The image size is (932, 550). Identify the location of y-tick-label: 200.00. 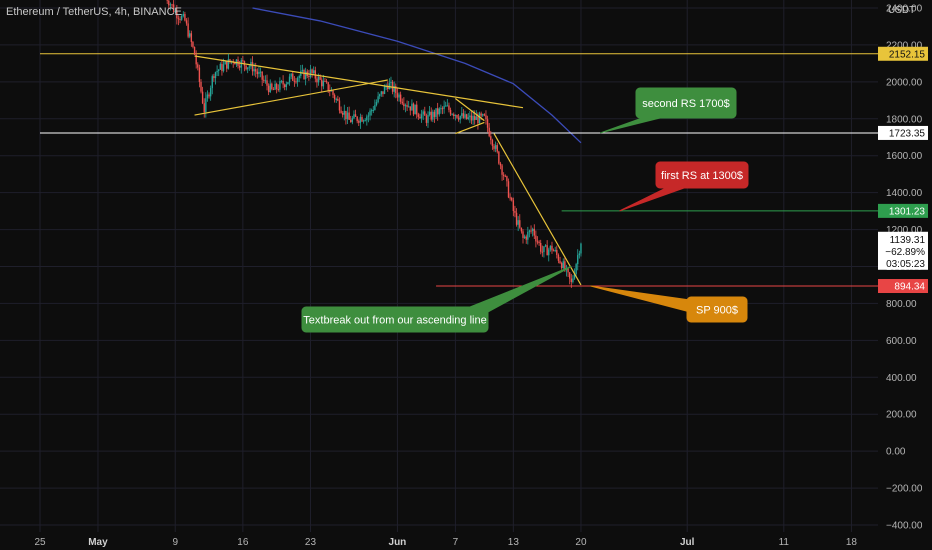
(901, 415).